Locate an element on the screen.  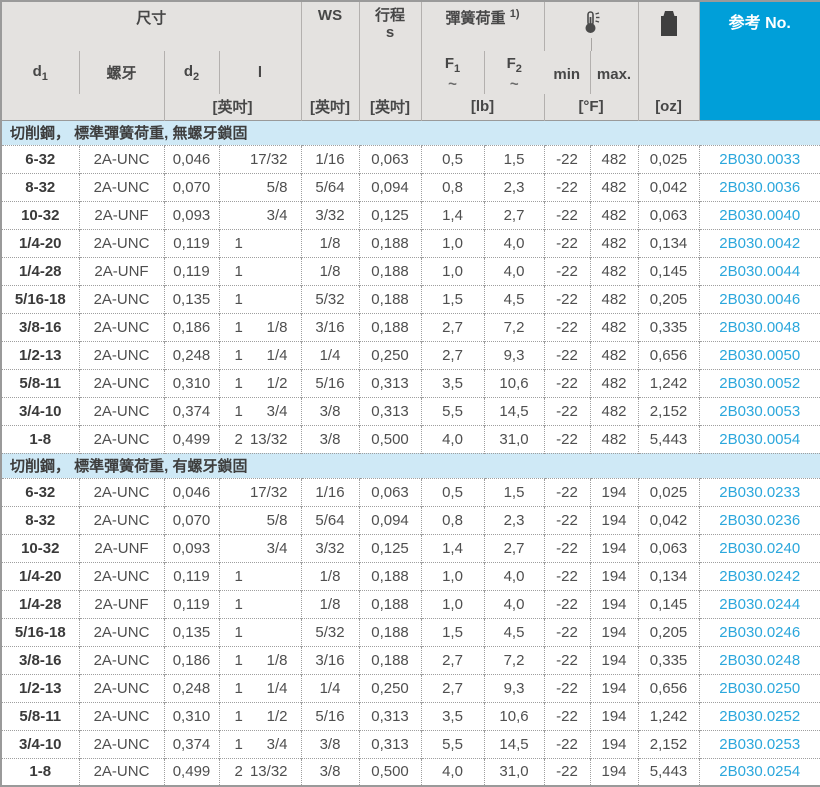
temperature-divider-line is located at coordinates (591, 44).